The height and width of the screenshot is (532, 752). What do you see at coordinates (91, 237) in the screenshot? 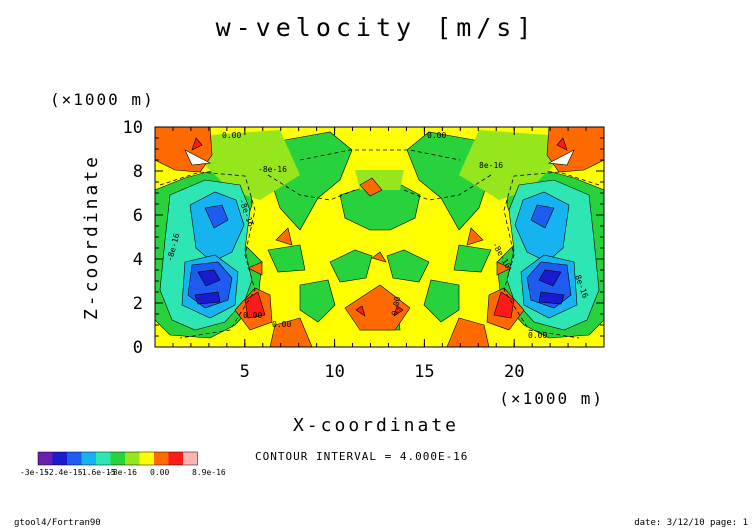
I see `y-axis-label: Z-coordinate` at bounding box center [91, 237].